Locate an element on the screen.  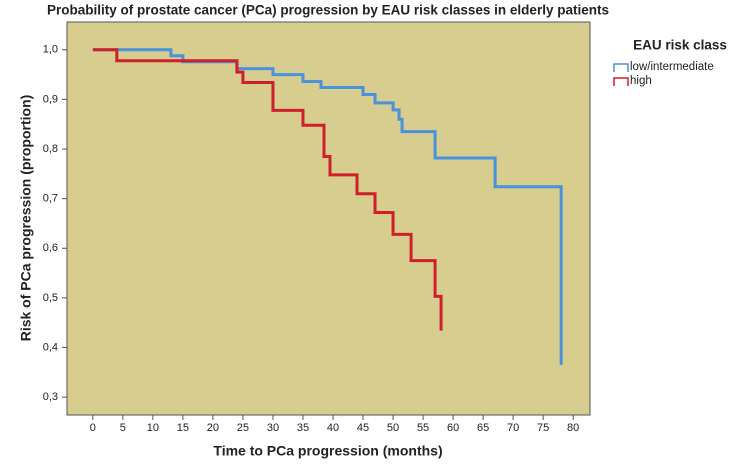
x-tick-label: 65 is located at coordinates (483, 428).